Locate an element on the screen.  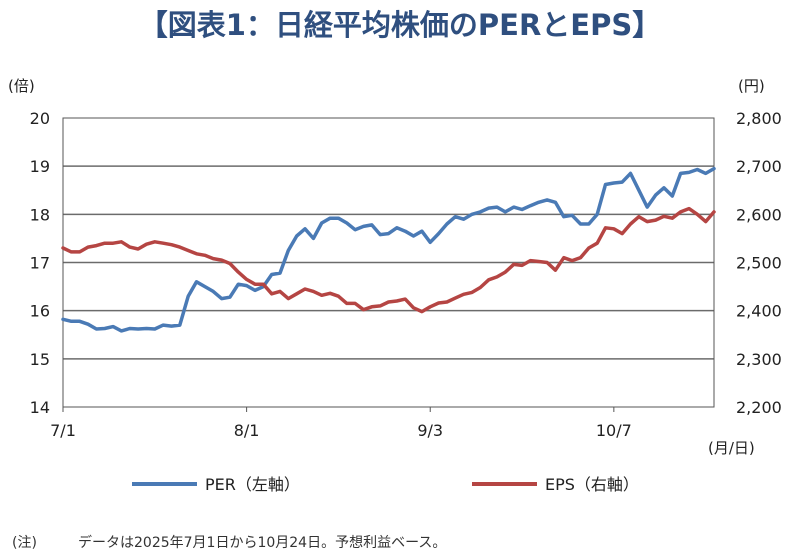
y-left-tick-label: 15 is located at coordinates (40, 359).